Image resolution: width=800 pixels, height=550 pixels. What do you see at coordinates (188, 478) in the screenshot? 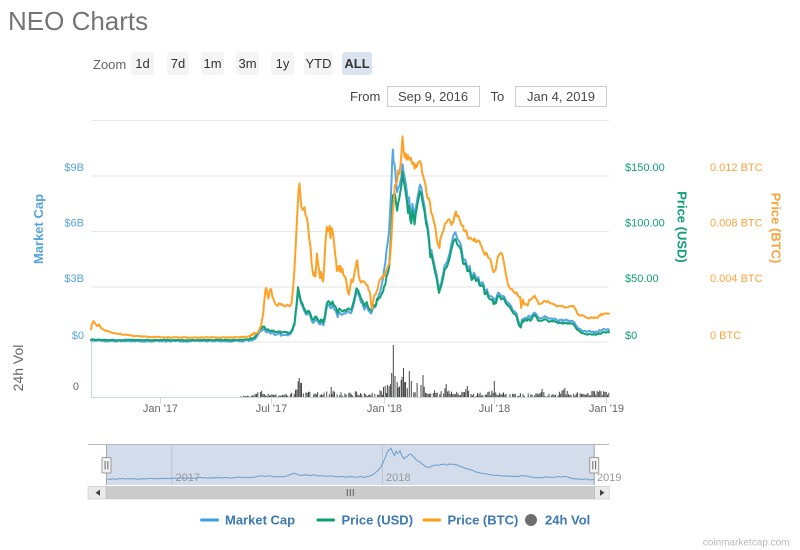
I see `svg-text: 2017` at bounding box center [188, 478].